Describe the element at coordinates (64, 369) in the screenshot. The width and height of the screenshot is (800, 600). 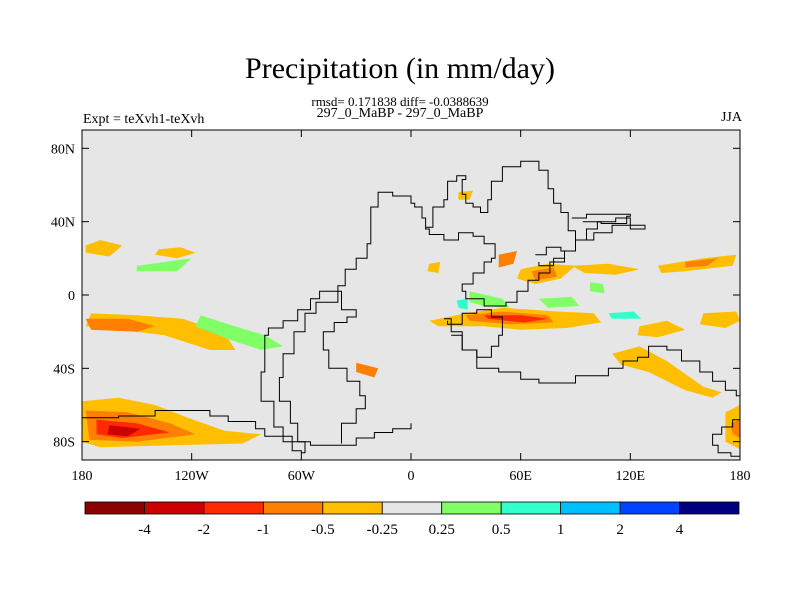
I see `y-tick-label: 40S` at that location.